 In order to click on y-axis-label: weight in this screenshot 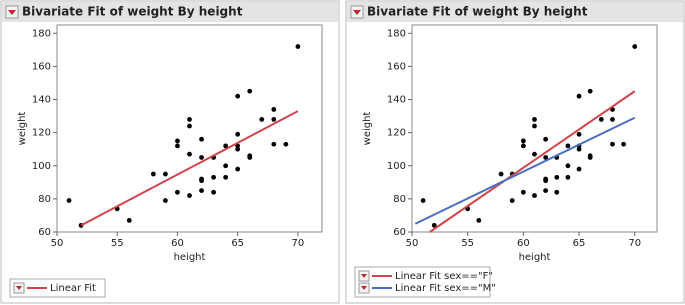, I will do `click(367, 129)`.